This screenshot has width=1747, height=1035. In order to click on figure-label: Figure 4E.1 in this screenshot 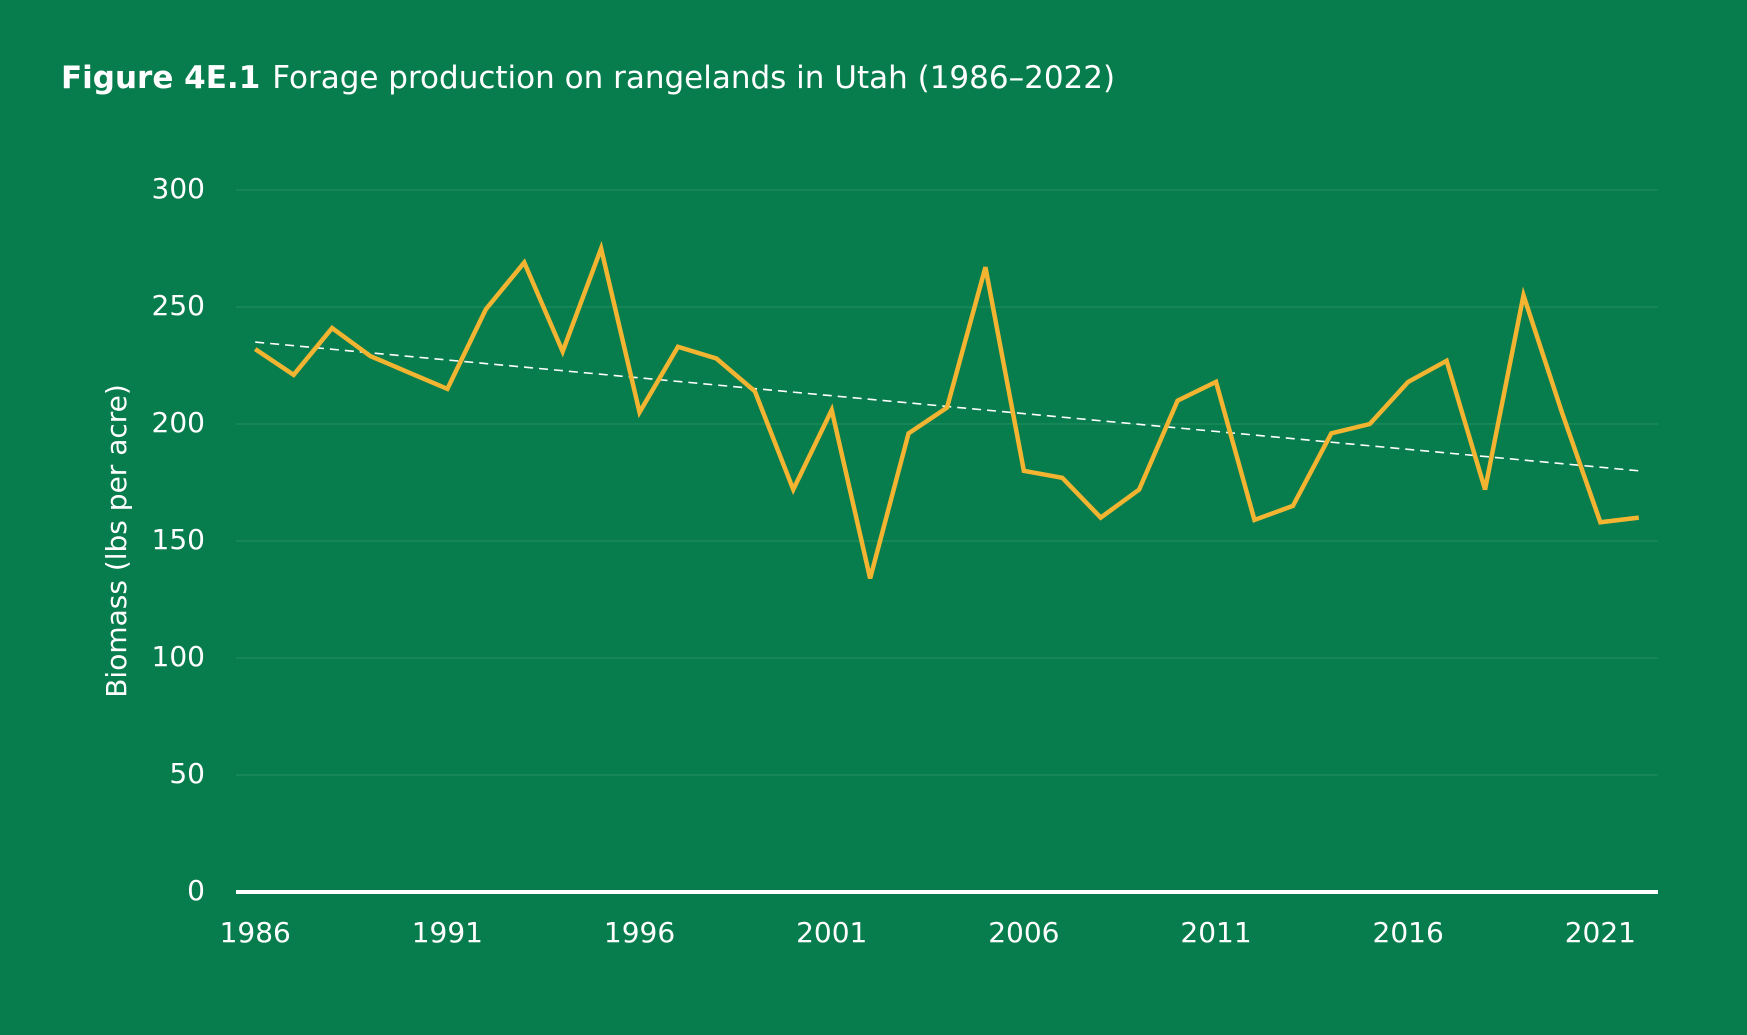, I will do `click(160, 78)`.